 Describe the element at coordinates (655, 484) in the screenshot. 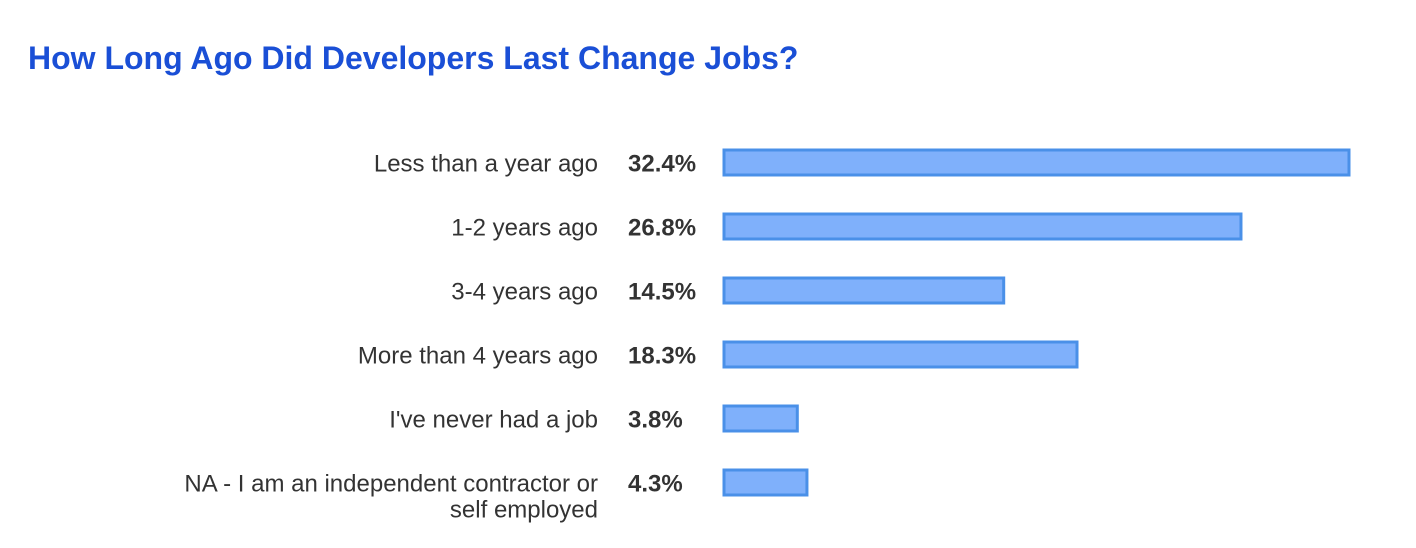

I see `value-label: 4.3%` at that location.